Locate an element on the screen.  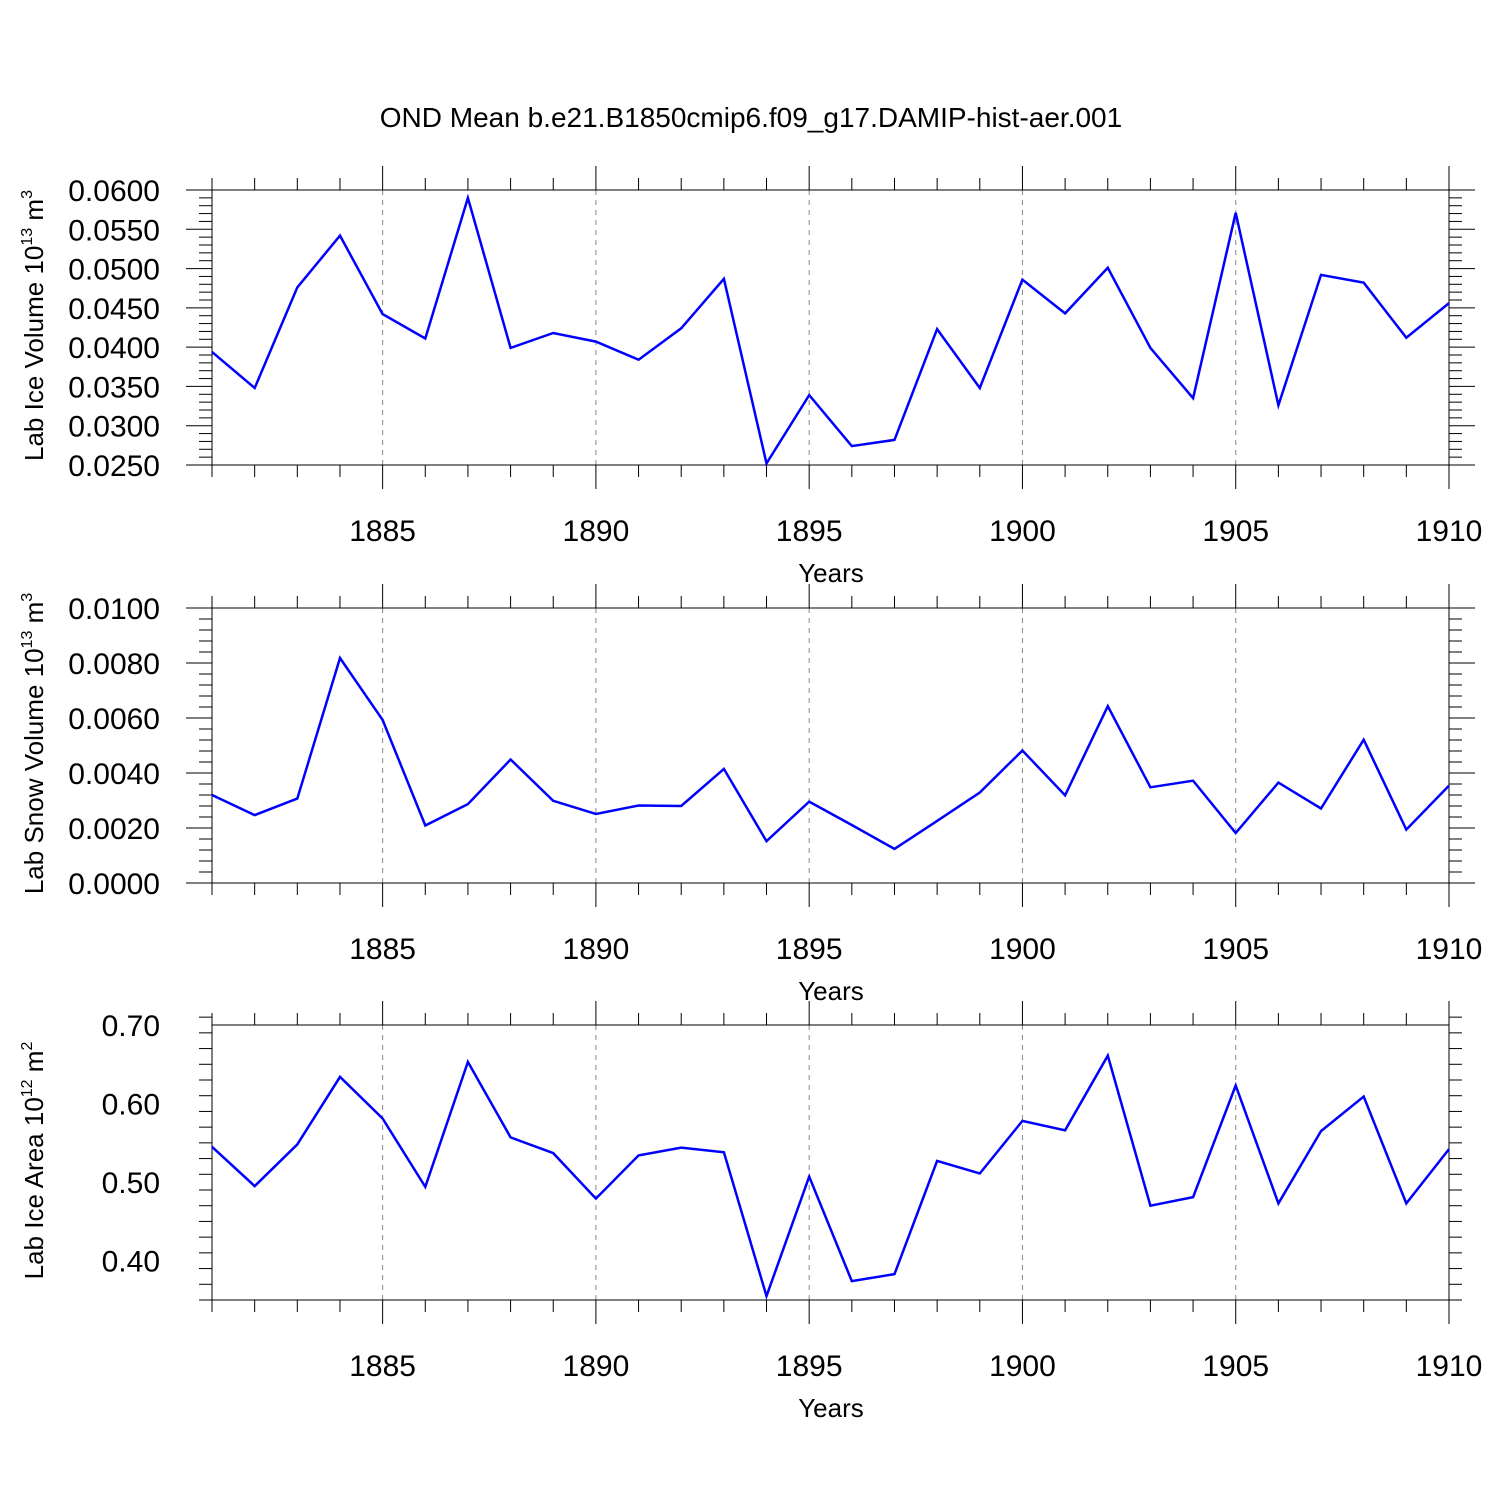
y-tick-label: 0.0550 is located at coordinates (114, 230).